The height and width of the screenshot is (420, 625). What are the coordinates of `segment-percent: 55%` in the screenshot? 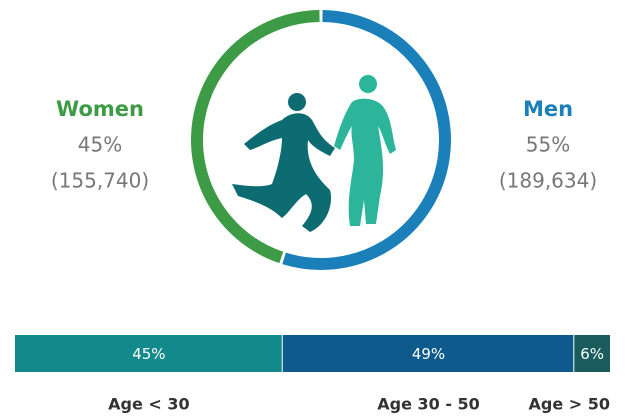 It's located at (548, 145).